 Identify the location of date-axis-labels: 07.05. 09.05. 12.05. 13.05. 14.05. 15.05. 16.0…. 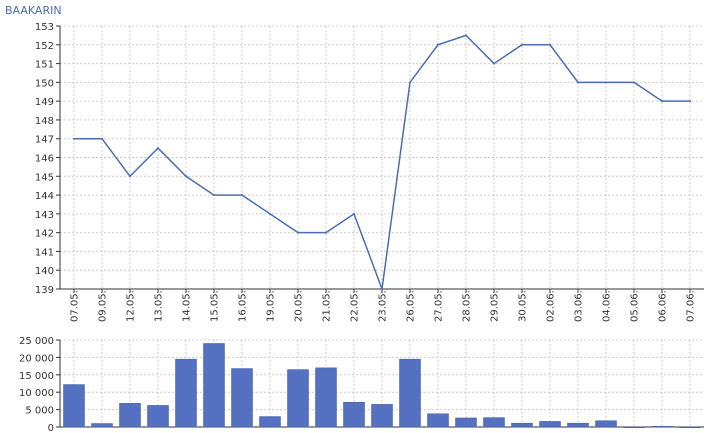
(383, 306).